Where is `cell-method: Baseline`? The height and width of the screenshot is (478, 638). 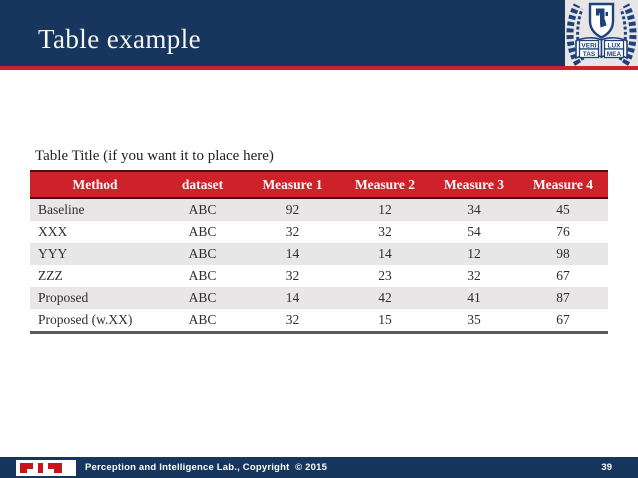
cell-method: Baseline is located at coordinates (61, 209).